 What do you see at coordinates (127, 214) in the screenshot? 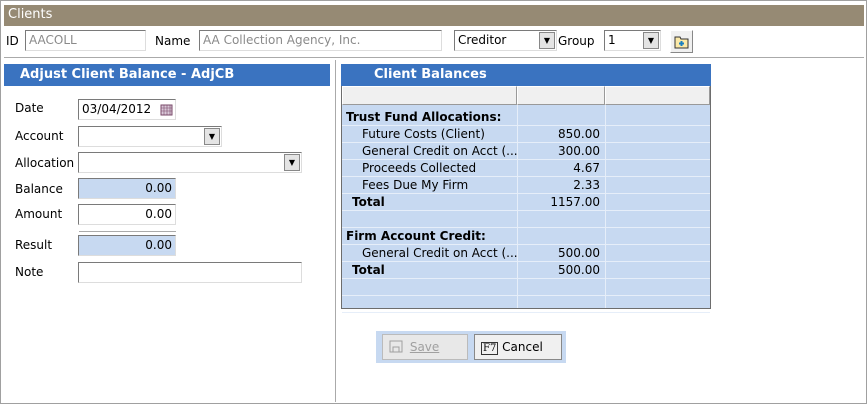
I see `amount-field: 0.00` at bounding box center [127, 214].